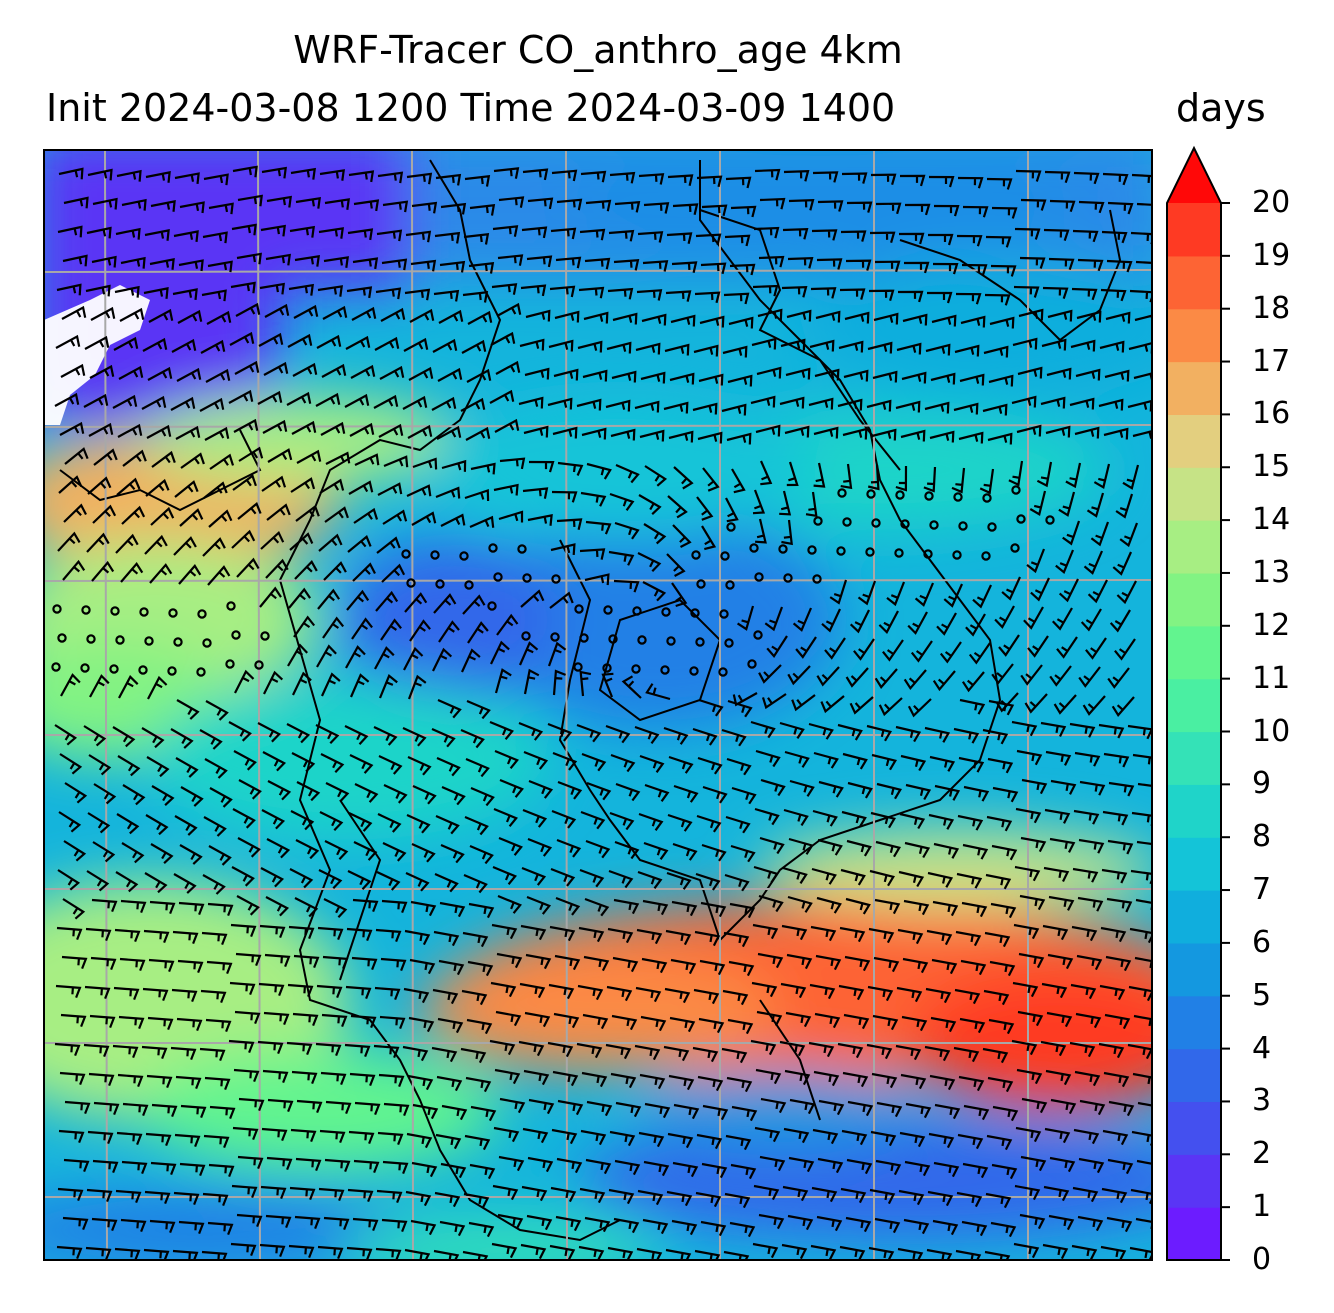 This screenshot has height=1313, width=1334. What do you see at coordinates (1271, 255) in the screenshot?
I see `colorbar-tick-label: 19` at bounding box center [1271, 255].